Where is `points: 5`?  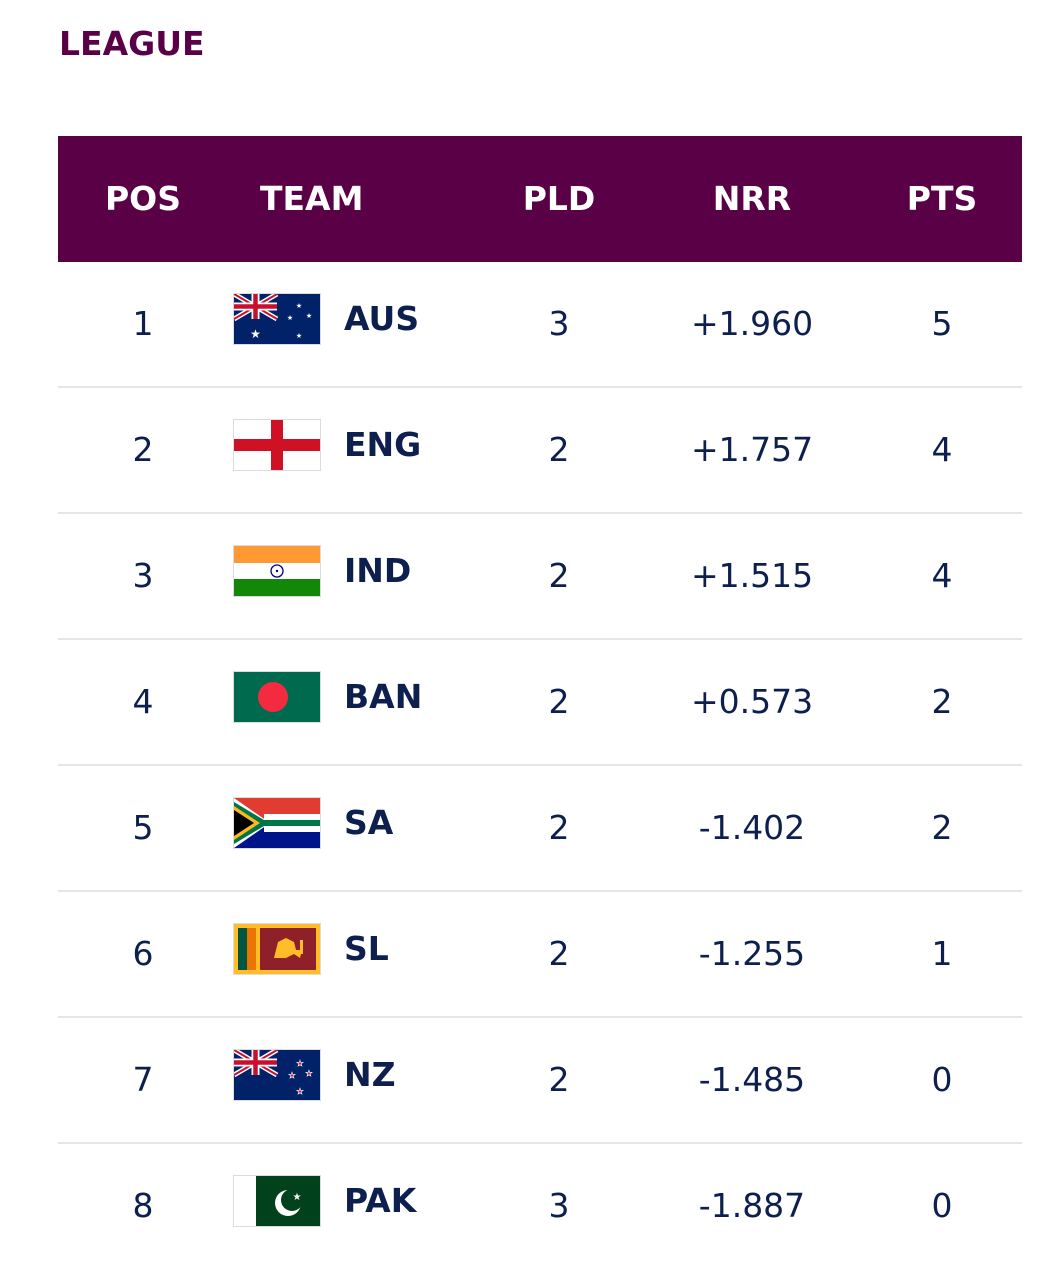 points: 5 is located at coordinates (942, 323).